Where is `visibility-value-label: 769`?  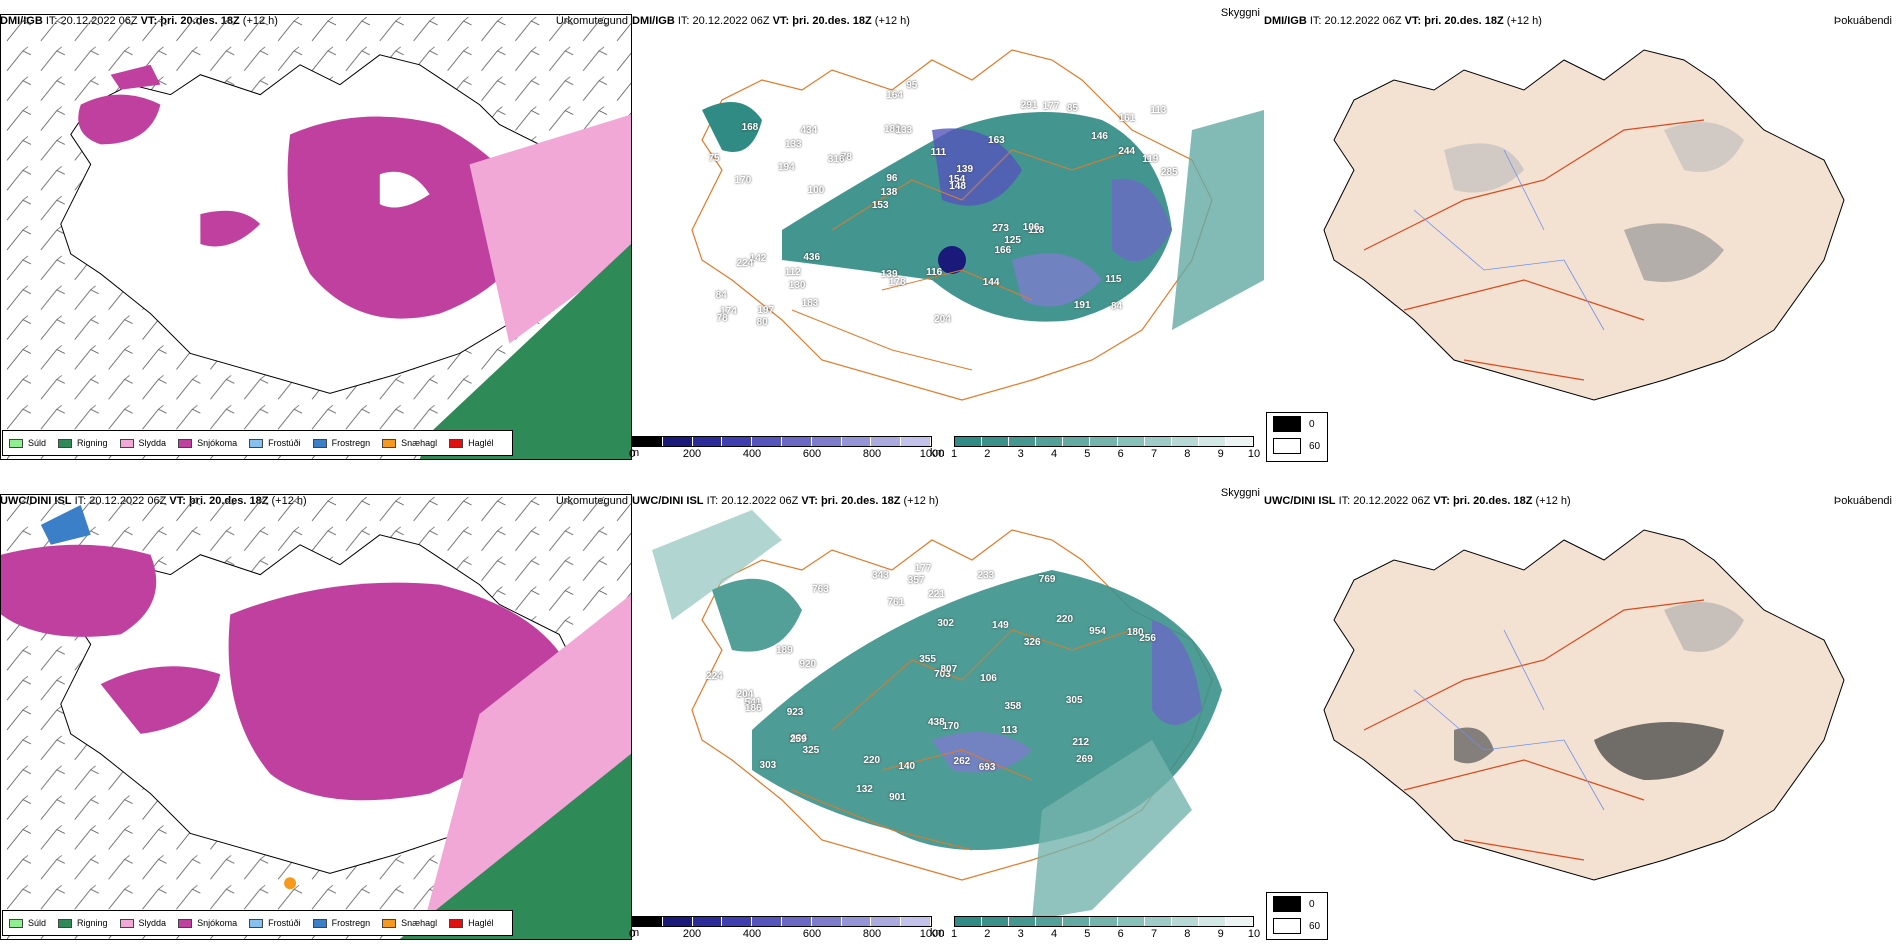 visibility-value-label: 769 is located at coordinates (1047, 580).